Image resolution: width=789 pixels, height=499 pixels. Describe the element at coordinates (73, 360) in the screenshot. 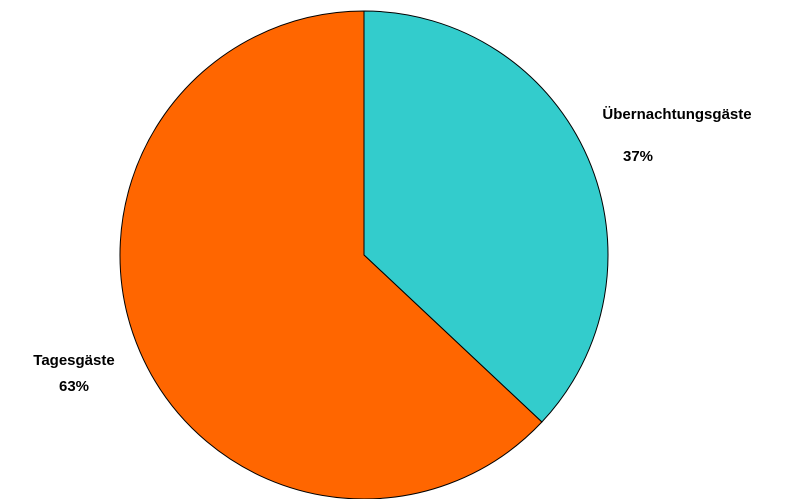

I see `slice-category-label: Tagesgäste` at that location.